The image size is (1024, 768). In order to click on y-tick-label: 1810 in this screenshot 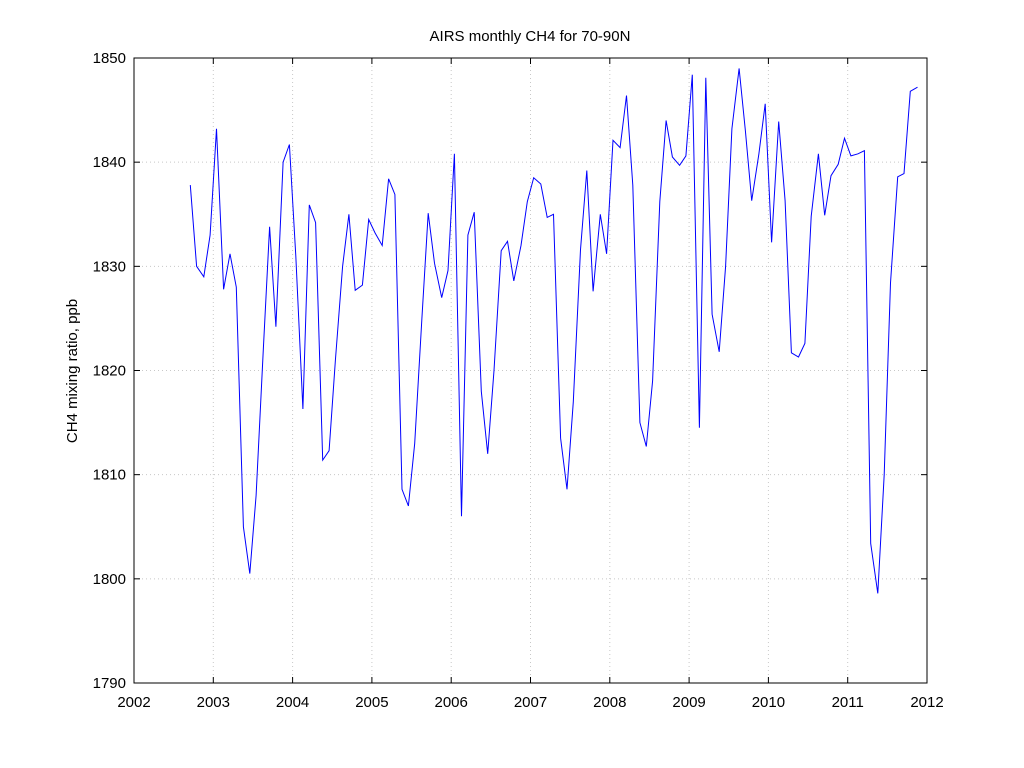, I will do `click(109, 475)`.